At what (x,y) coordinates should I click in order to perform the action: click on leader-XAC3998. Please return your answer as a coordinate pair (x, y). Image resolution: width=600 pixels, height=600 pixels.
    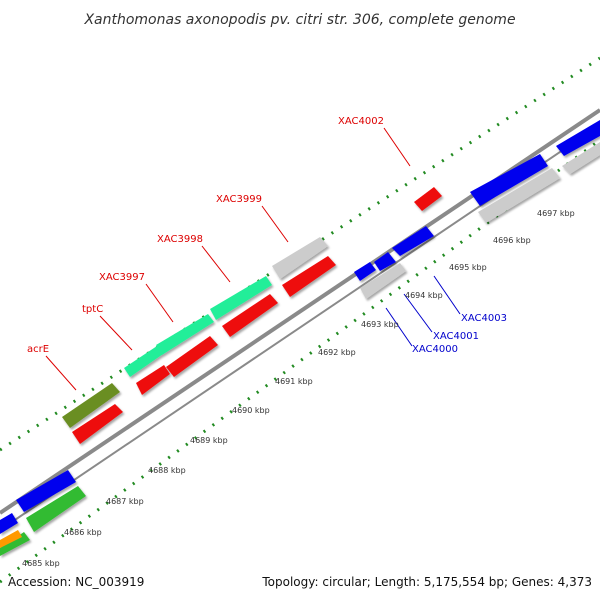
    Looking at the image, I should click on (216, 264).